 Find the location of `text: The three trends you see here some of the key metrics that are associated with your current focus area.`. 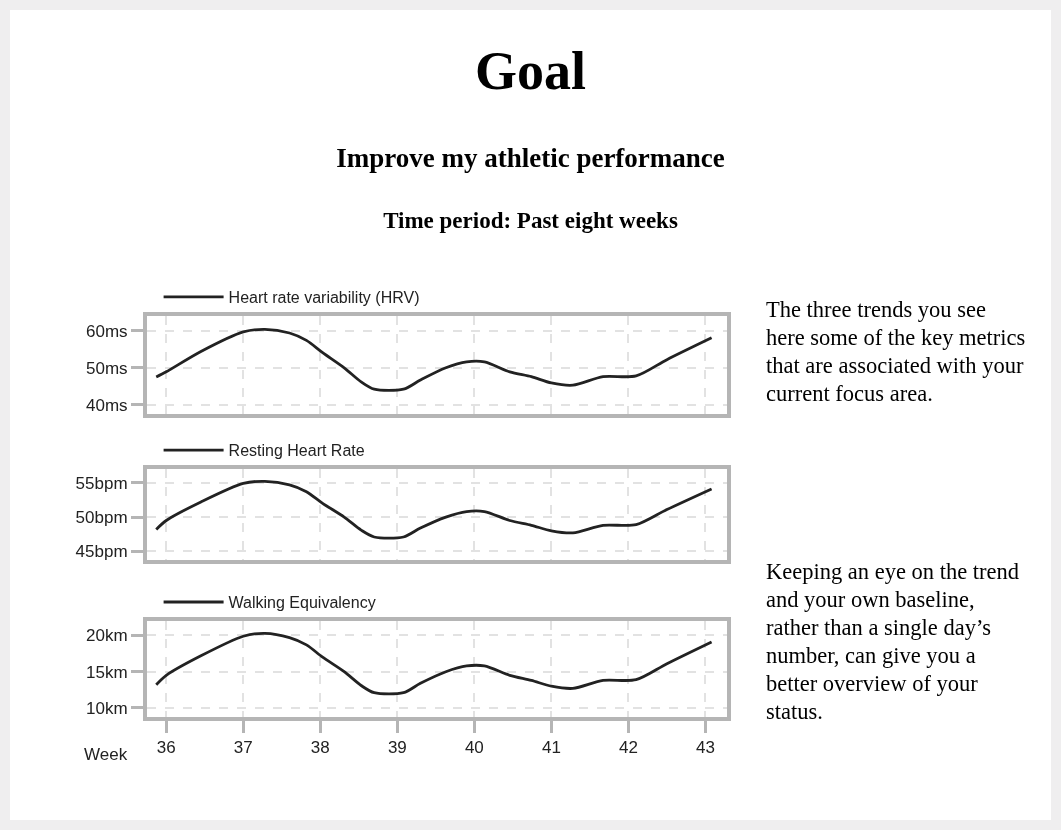

text: The three trends you see here some of the key metrics that are associated with your current focus area. is located at coordinates (896, 352).